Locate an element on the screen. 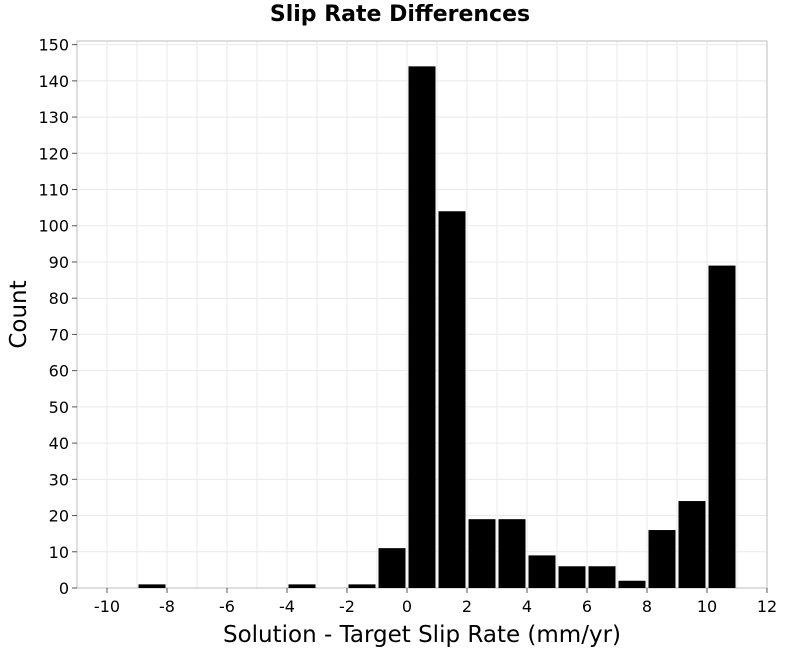 This screenshot has width=800, height=650. y-tick-label: 110 is located at coordinates (53, 190).